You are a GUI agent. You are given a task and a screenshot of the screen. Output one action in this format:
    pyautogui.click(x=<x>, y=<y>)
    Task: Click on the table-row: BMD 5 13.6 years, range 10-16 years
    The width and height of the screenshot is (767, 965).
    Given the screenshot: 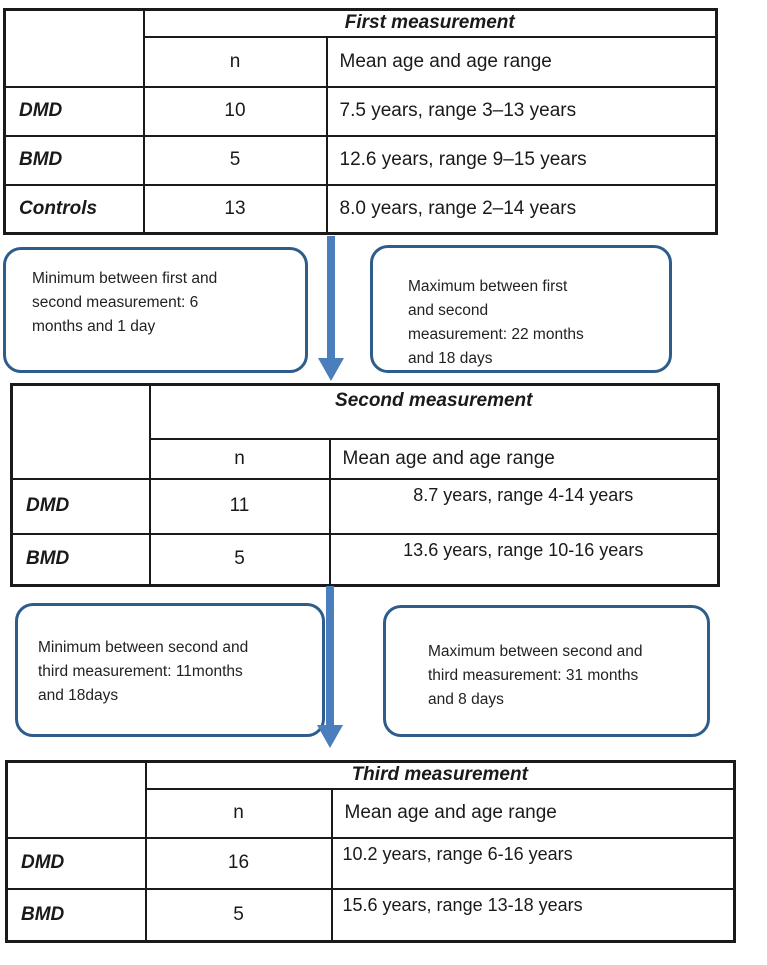 What is the action you would take?
    pyautogui.click(x=365, y=559)
    